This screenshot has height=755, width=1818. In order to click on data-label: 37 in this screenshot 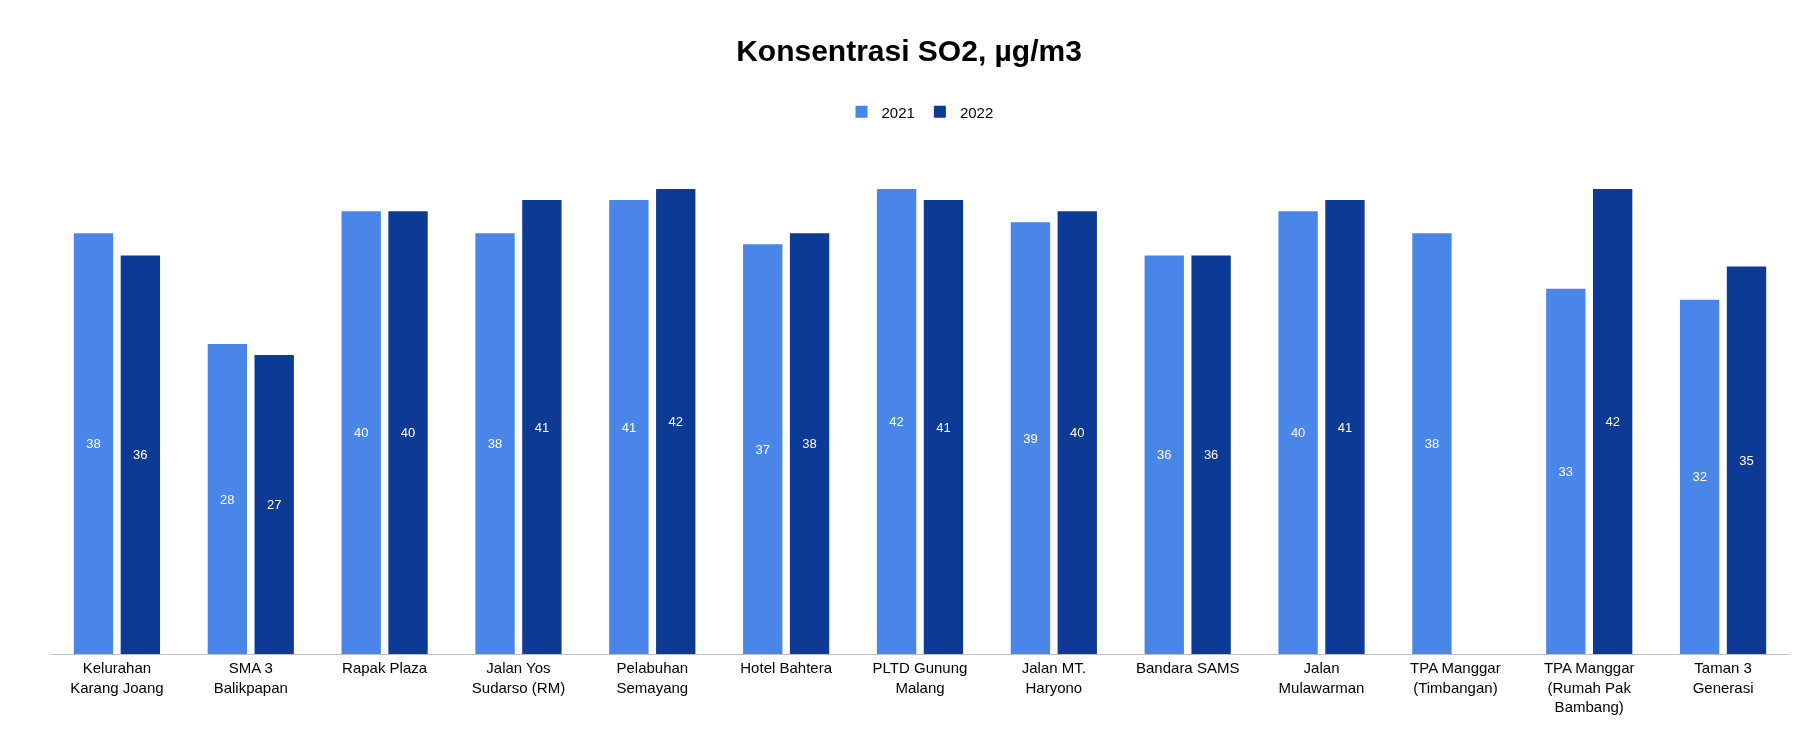, I will do `click(762, 449)`.